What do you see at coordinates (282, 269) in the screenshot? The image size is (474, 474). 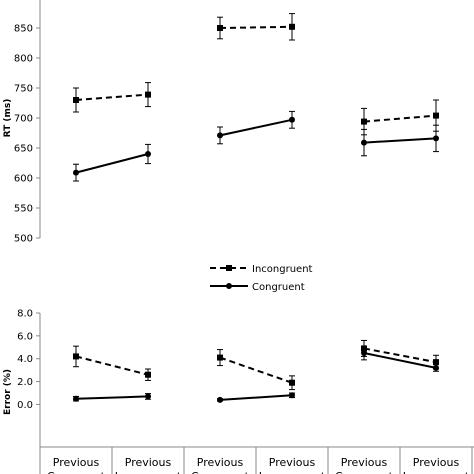 I see `legend-label: Incongruent` at bounding box center [282, 269].